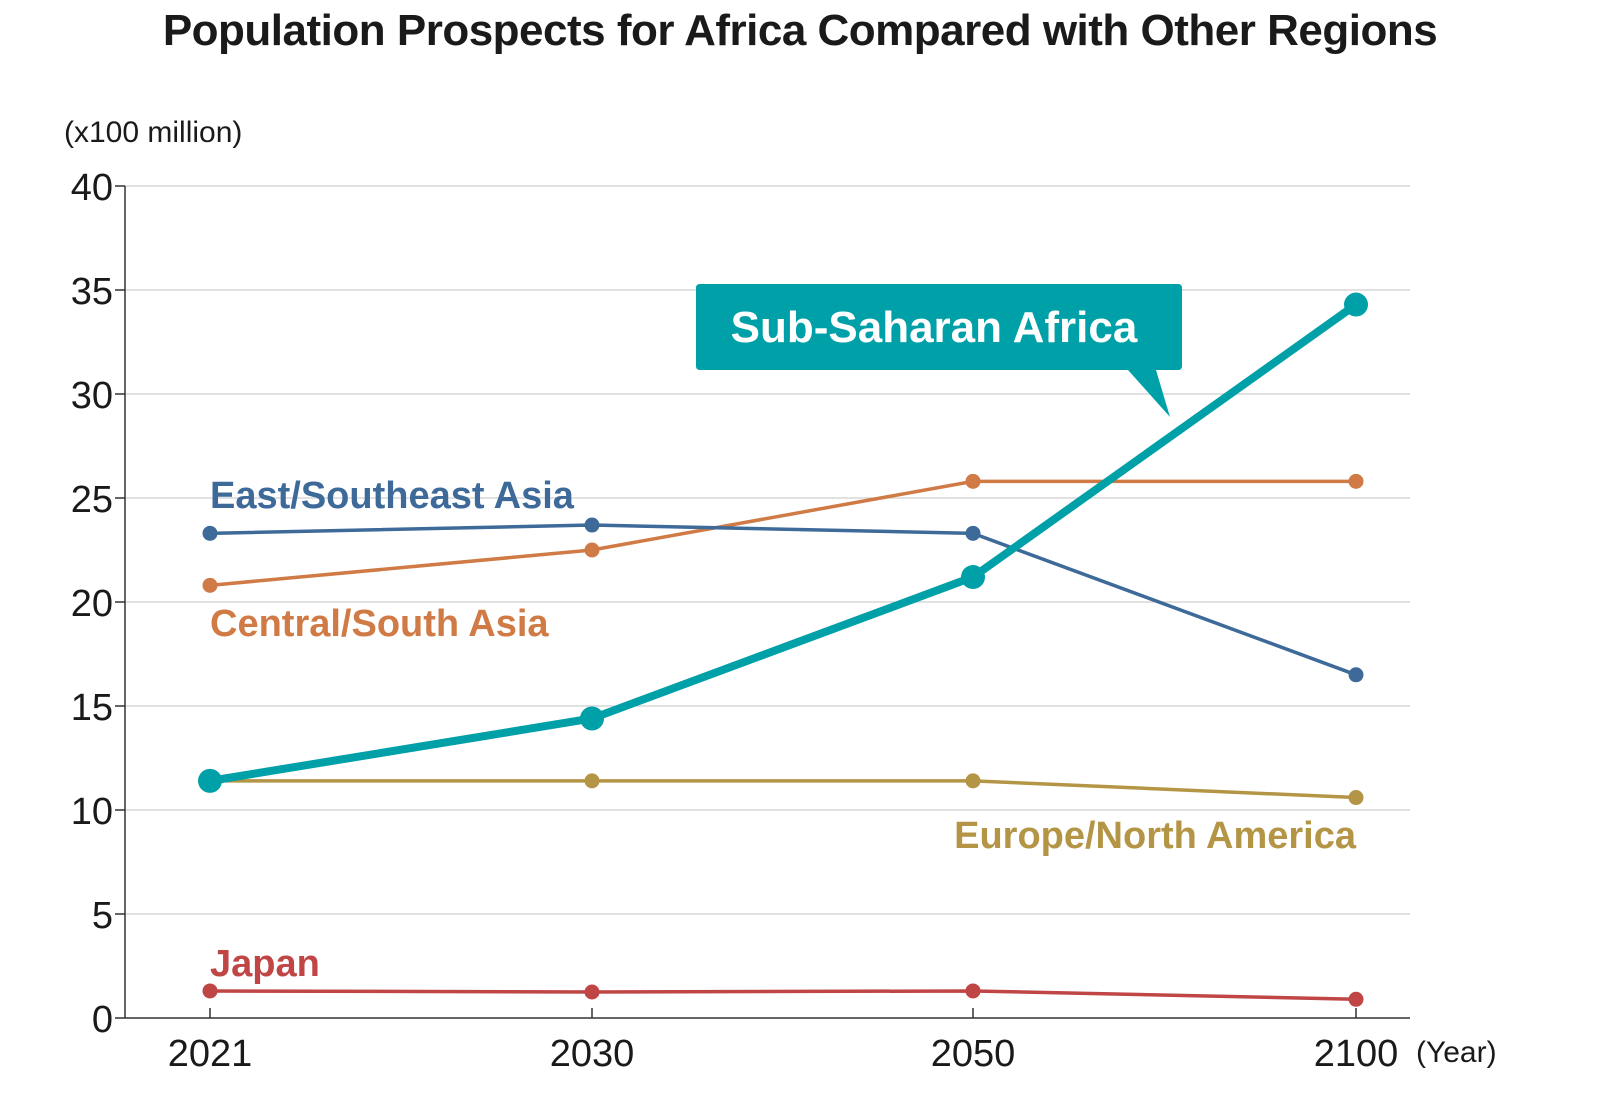  What do you see at coordinates (92, 708) in the screenshot?
I see `y-tick-label: 15` at bounding box center [92, 708].